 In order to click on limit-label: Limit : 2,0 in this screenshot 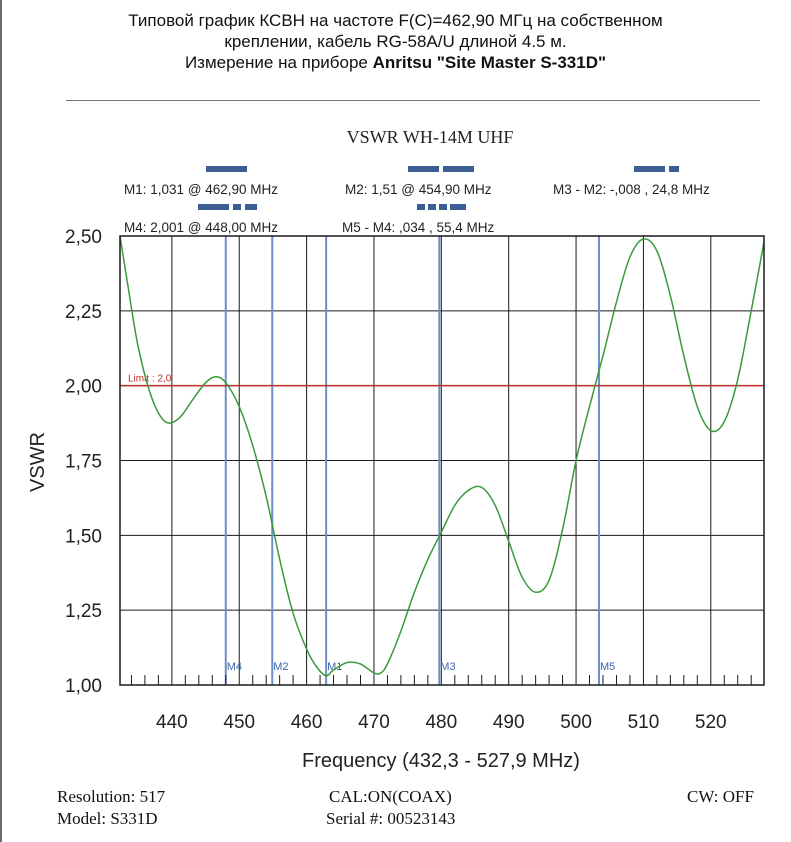, I will do `click(150, 379)`.